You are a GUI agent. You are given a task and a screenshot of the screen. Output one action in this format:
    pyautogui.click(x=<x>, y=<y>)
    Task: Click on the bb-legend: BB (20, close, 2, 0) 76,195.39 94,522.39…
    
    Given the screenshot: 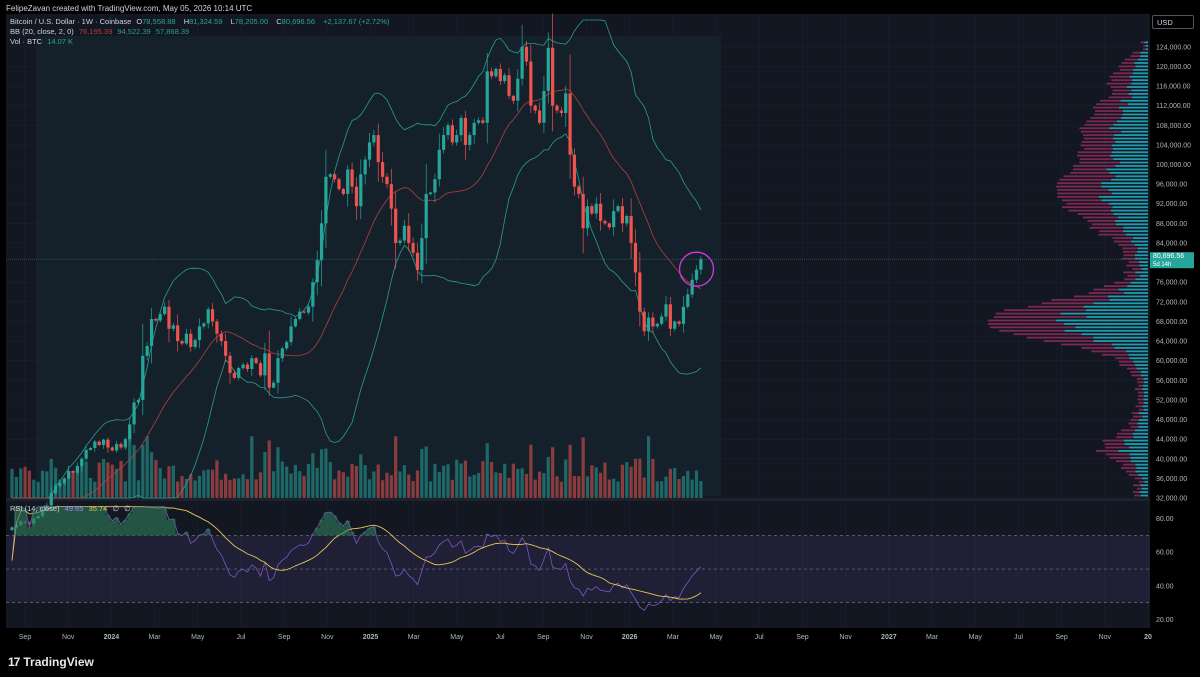 What is the action you would take?
    pyautogui.click(x=101, y=31)
    